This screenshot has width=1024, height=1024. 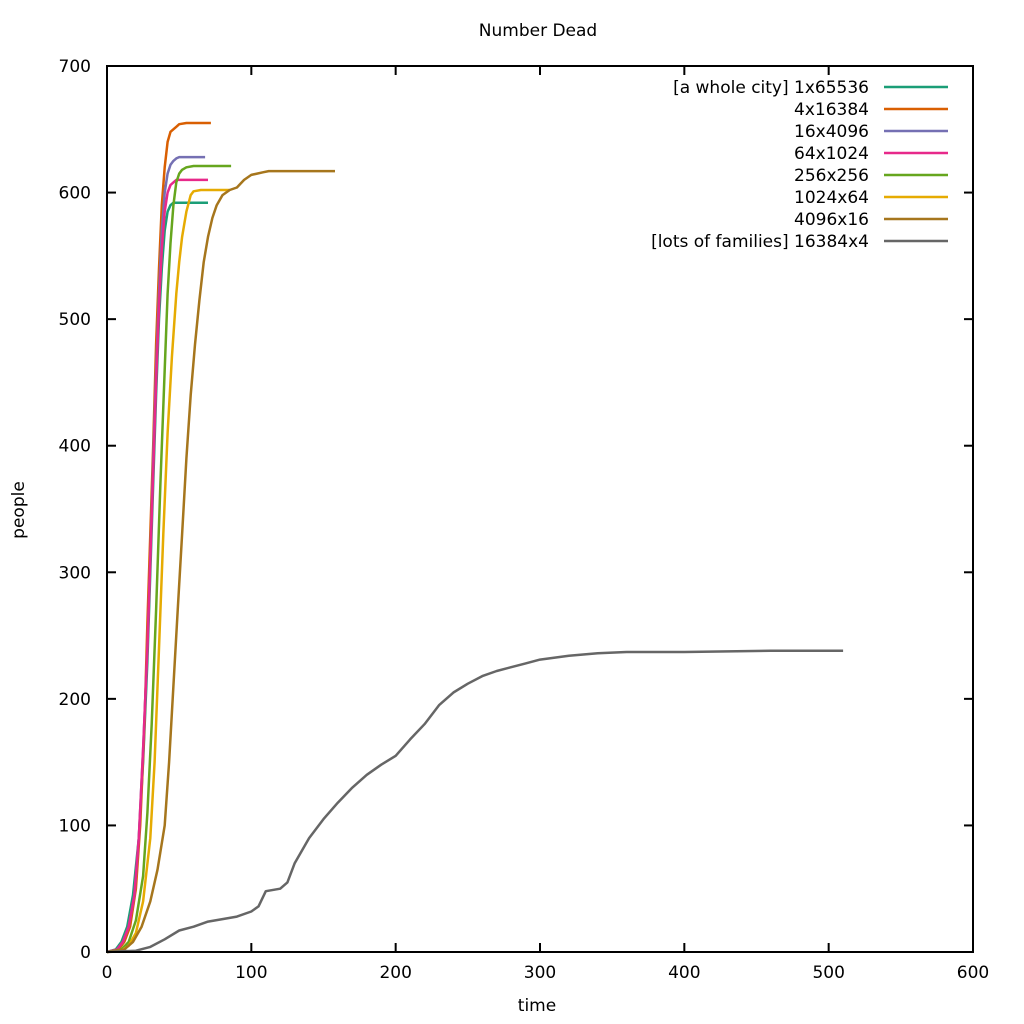 I want to click on x-tick-label: 200, so click(x=395, y=973).